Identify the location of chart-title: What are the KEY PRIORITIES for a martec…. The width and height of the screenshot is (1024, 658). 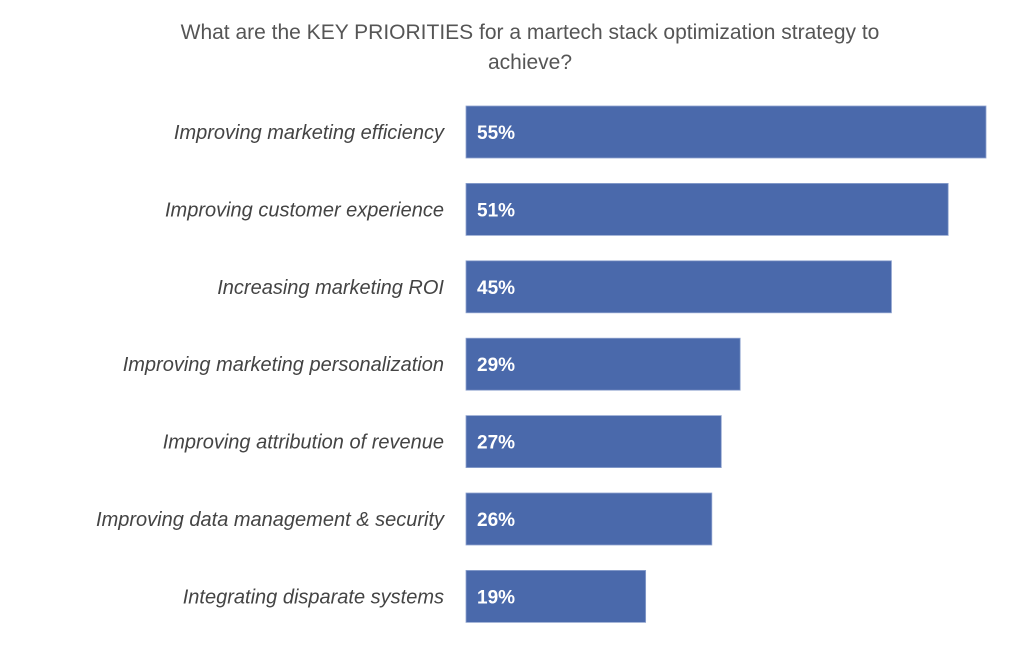
(530, 47).